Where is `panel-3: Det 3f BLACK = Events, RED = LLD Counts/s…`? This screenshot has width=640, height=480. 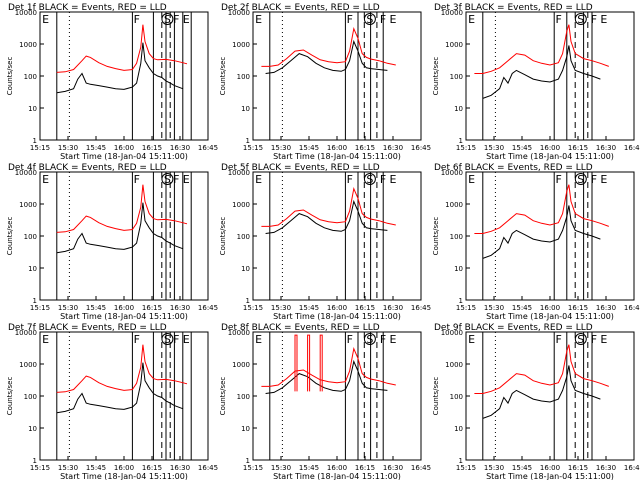 panel-3: Det 3f BLACK = Events, RED = LLD Counts/s… is located at coordinates (536, 82).